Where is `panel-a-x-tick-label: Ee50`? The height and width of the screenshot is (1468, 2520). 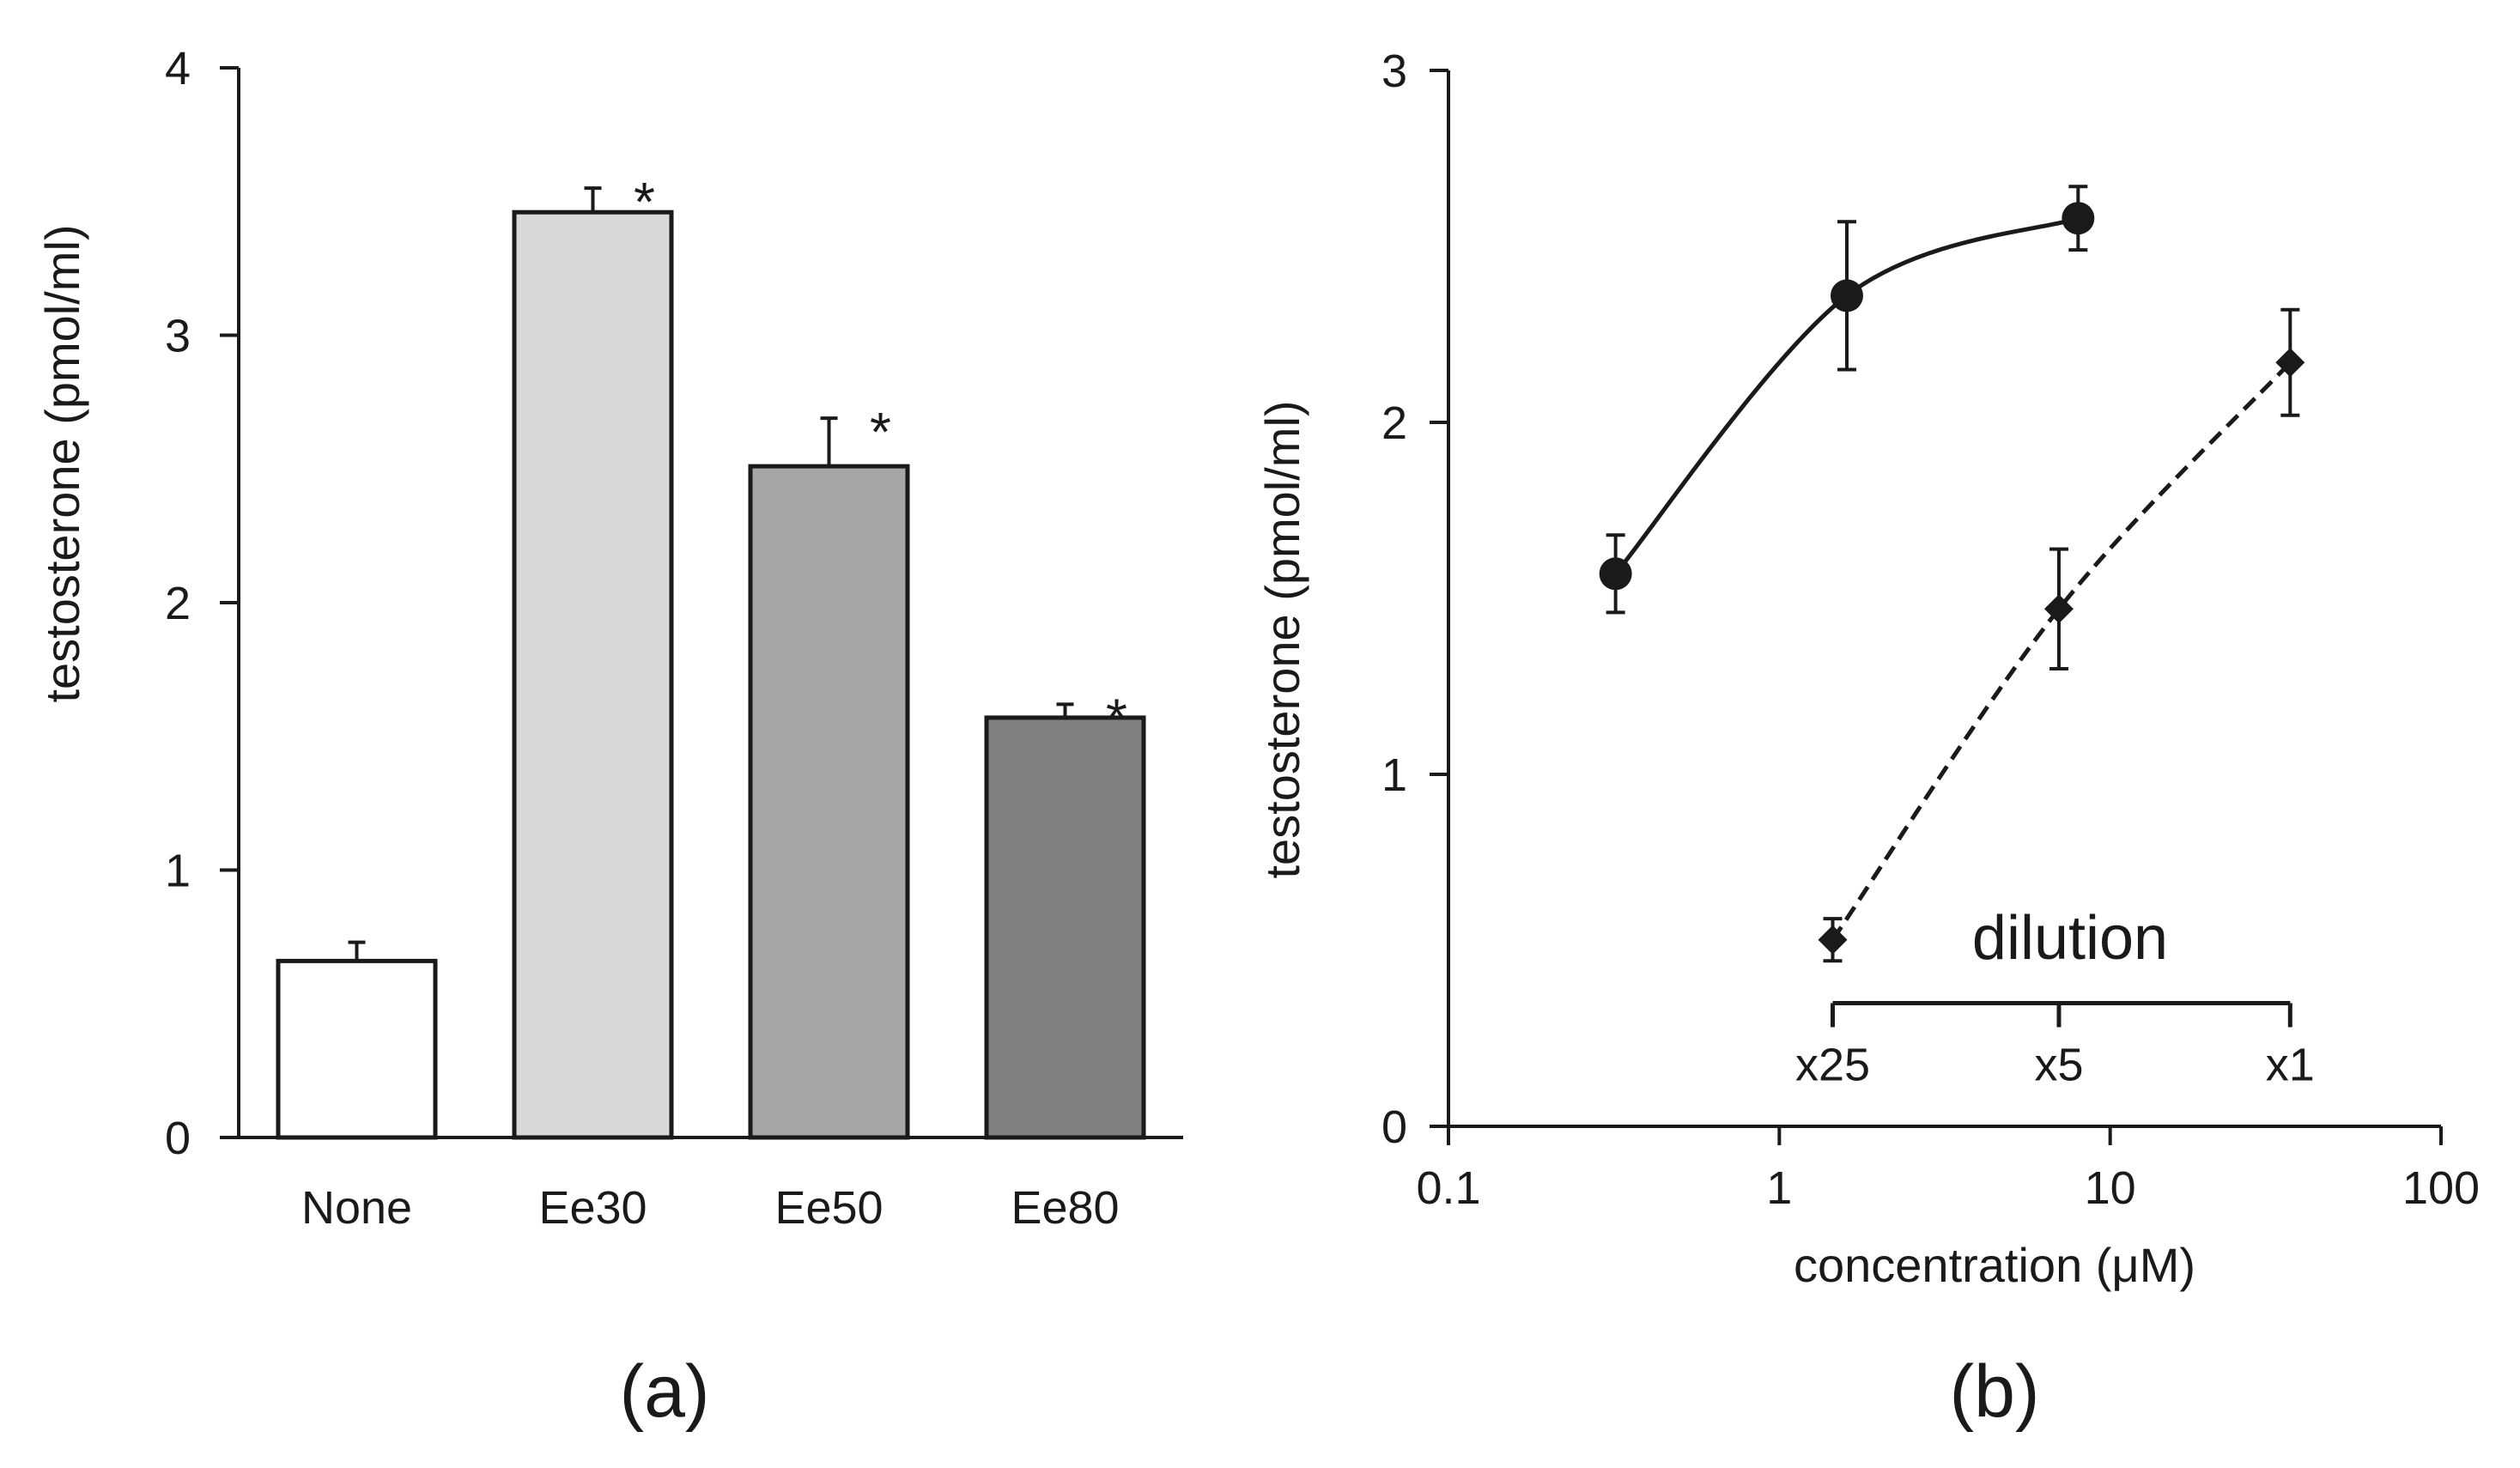
panel-a-x-tick-label: Ee50 is located at coordinates (829, 1208).